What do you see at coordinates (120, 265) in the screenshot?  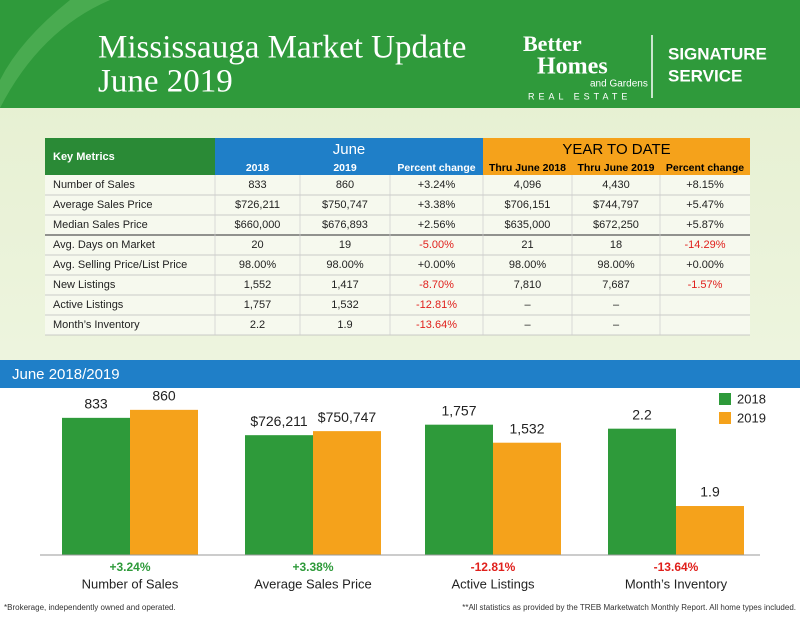 I see `row-label: Avg. Selling Price/List Price` at bounding box center [120, 265].